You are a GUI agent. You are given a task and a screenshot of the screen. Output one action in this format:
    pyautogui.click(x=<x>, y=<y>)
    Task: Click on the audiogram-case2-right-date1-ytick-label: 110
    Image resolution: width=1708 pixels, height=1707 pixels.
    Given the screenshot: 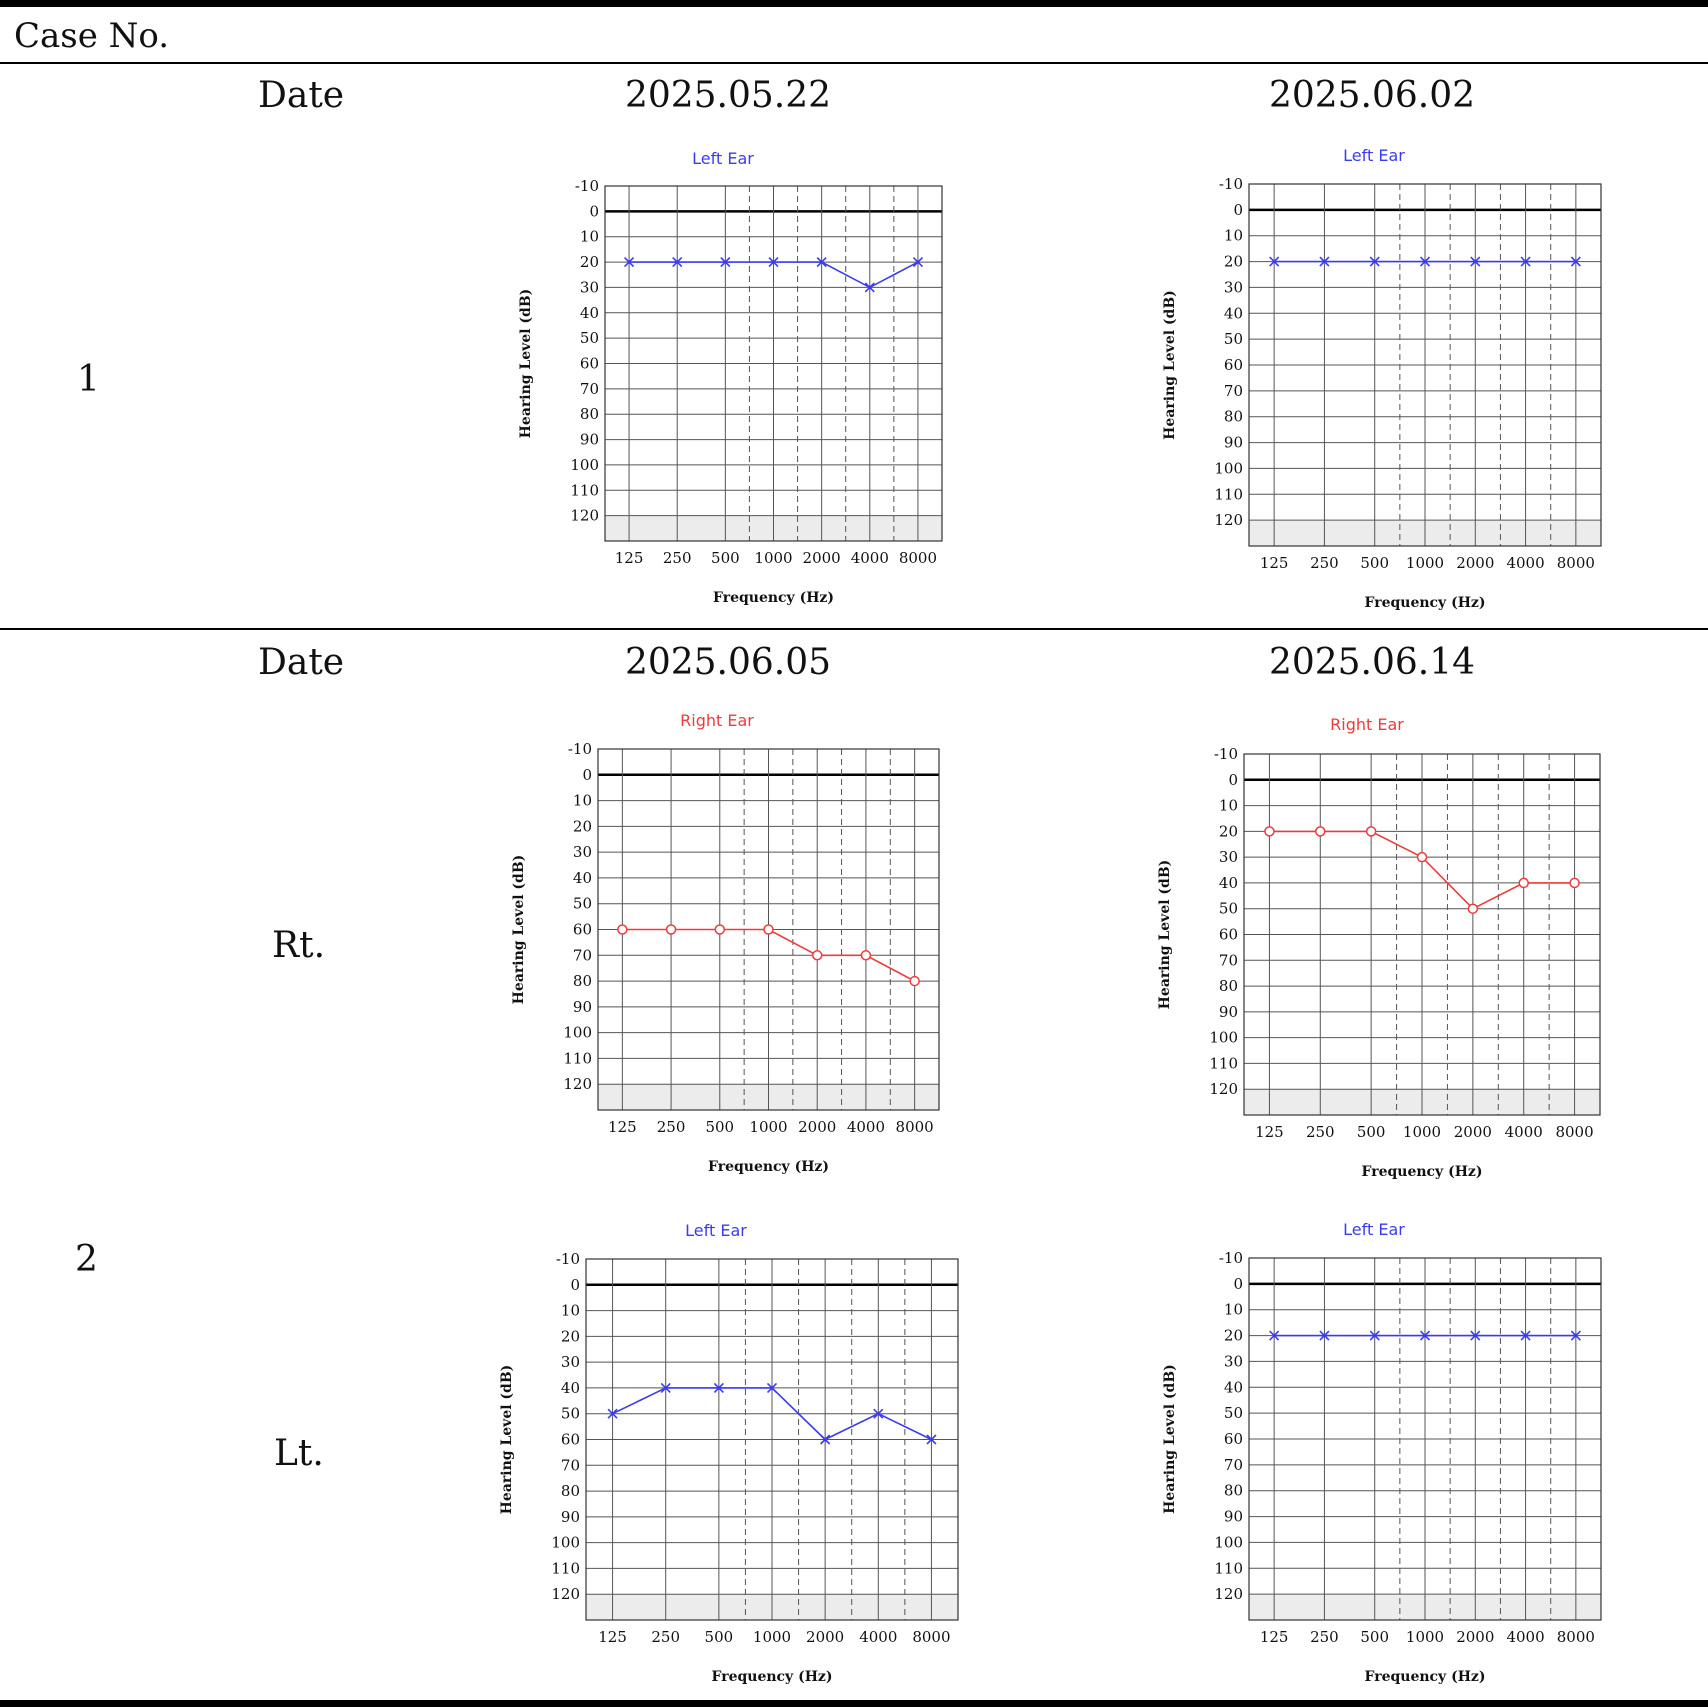 What is the action you would take?
    pyautogui.click(x=577, y=1058)
    